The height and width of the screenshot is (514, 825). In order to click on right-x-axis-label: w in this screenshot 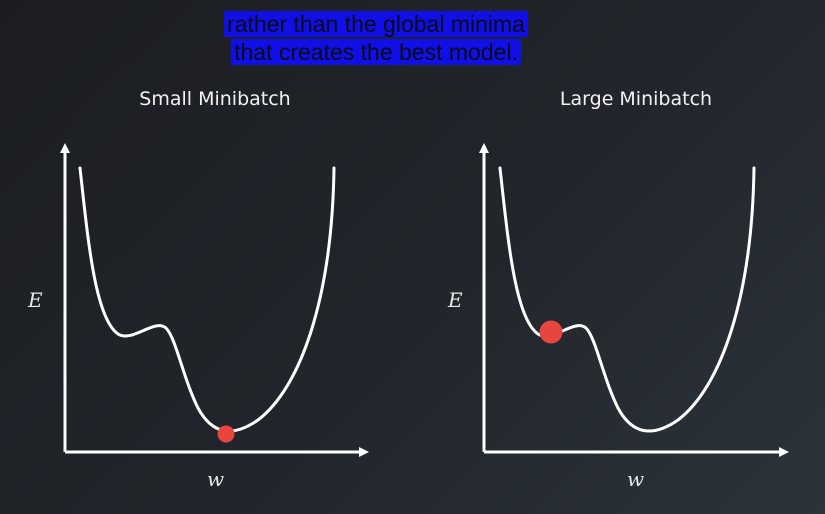, I will do `click(635, 479)`.